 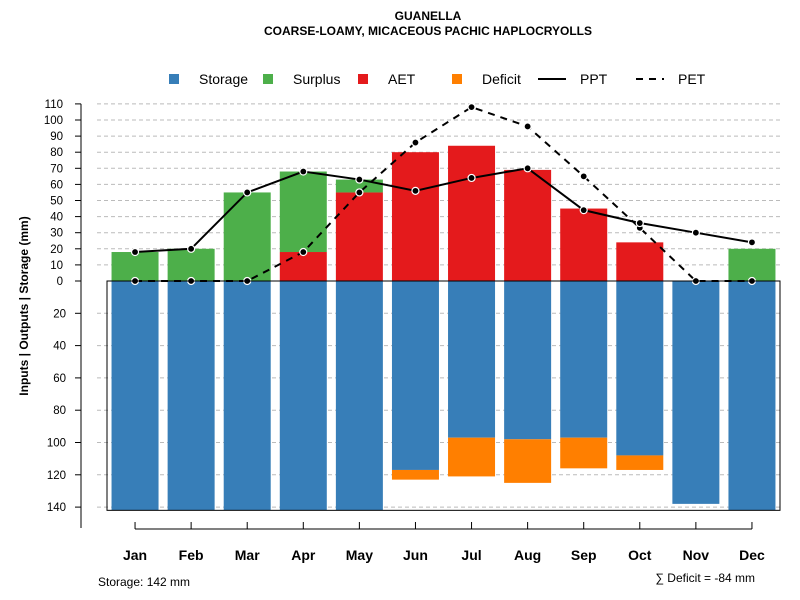 I want to click on bar-deficit-jun, so click(x=415, y=474).